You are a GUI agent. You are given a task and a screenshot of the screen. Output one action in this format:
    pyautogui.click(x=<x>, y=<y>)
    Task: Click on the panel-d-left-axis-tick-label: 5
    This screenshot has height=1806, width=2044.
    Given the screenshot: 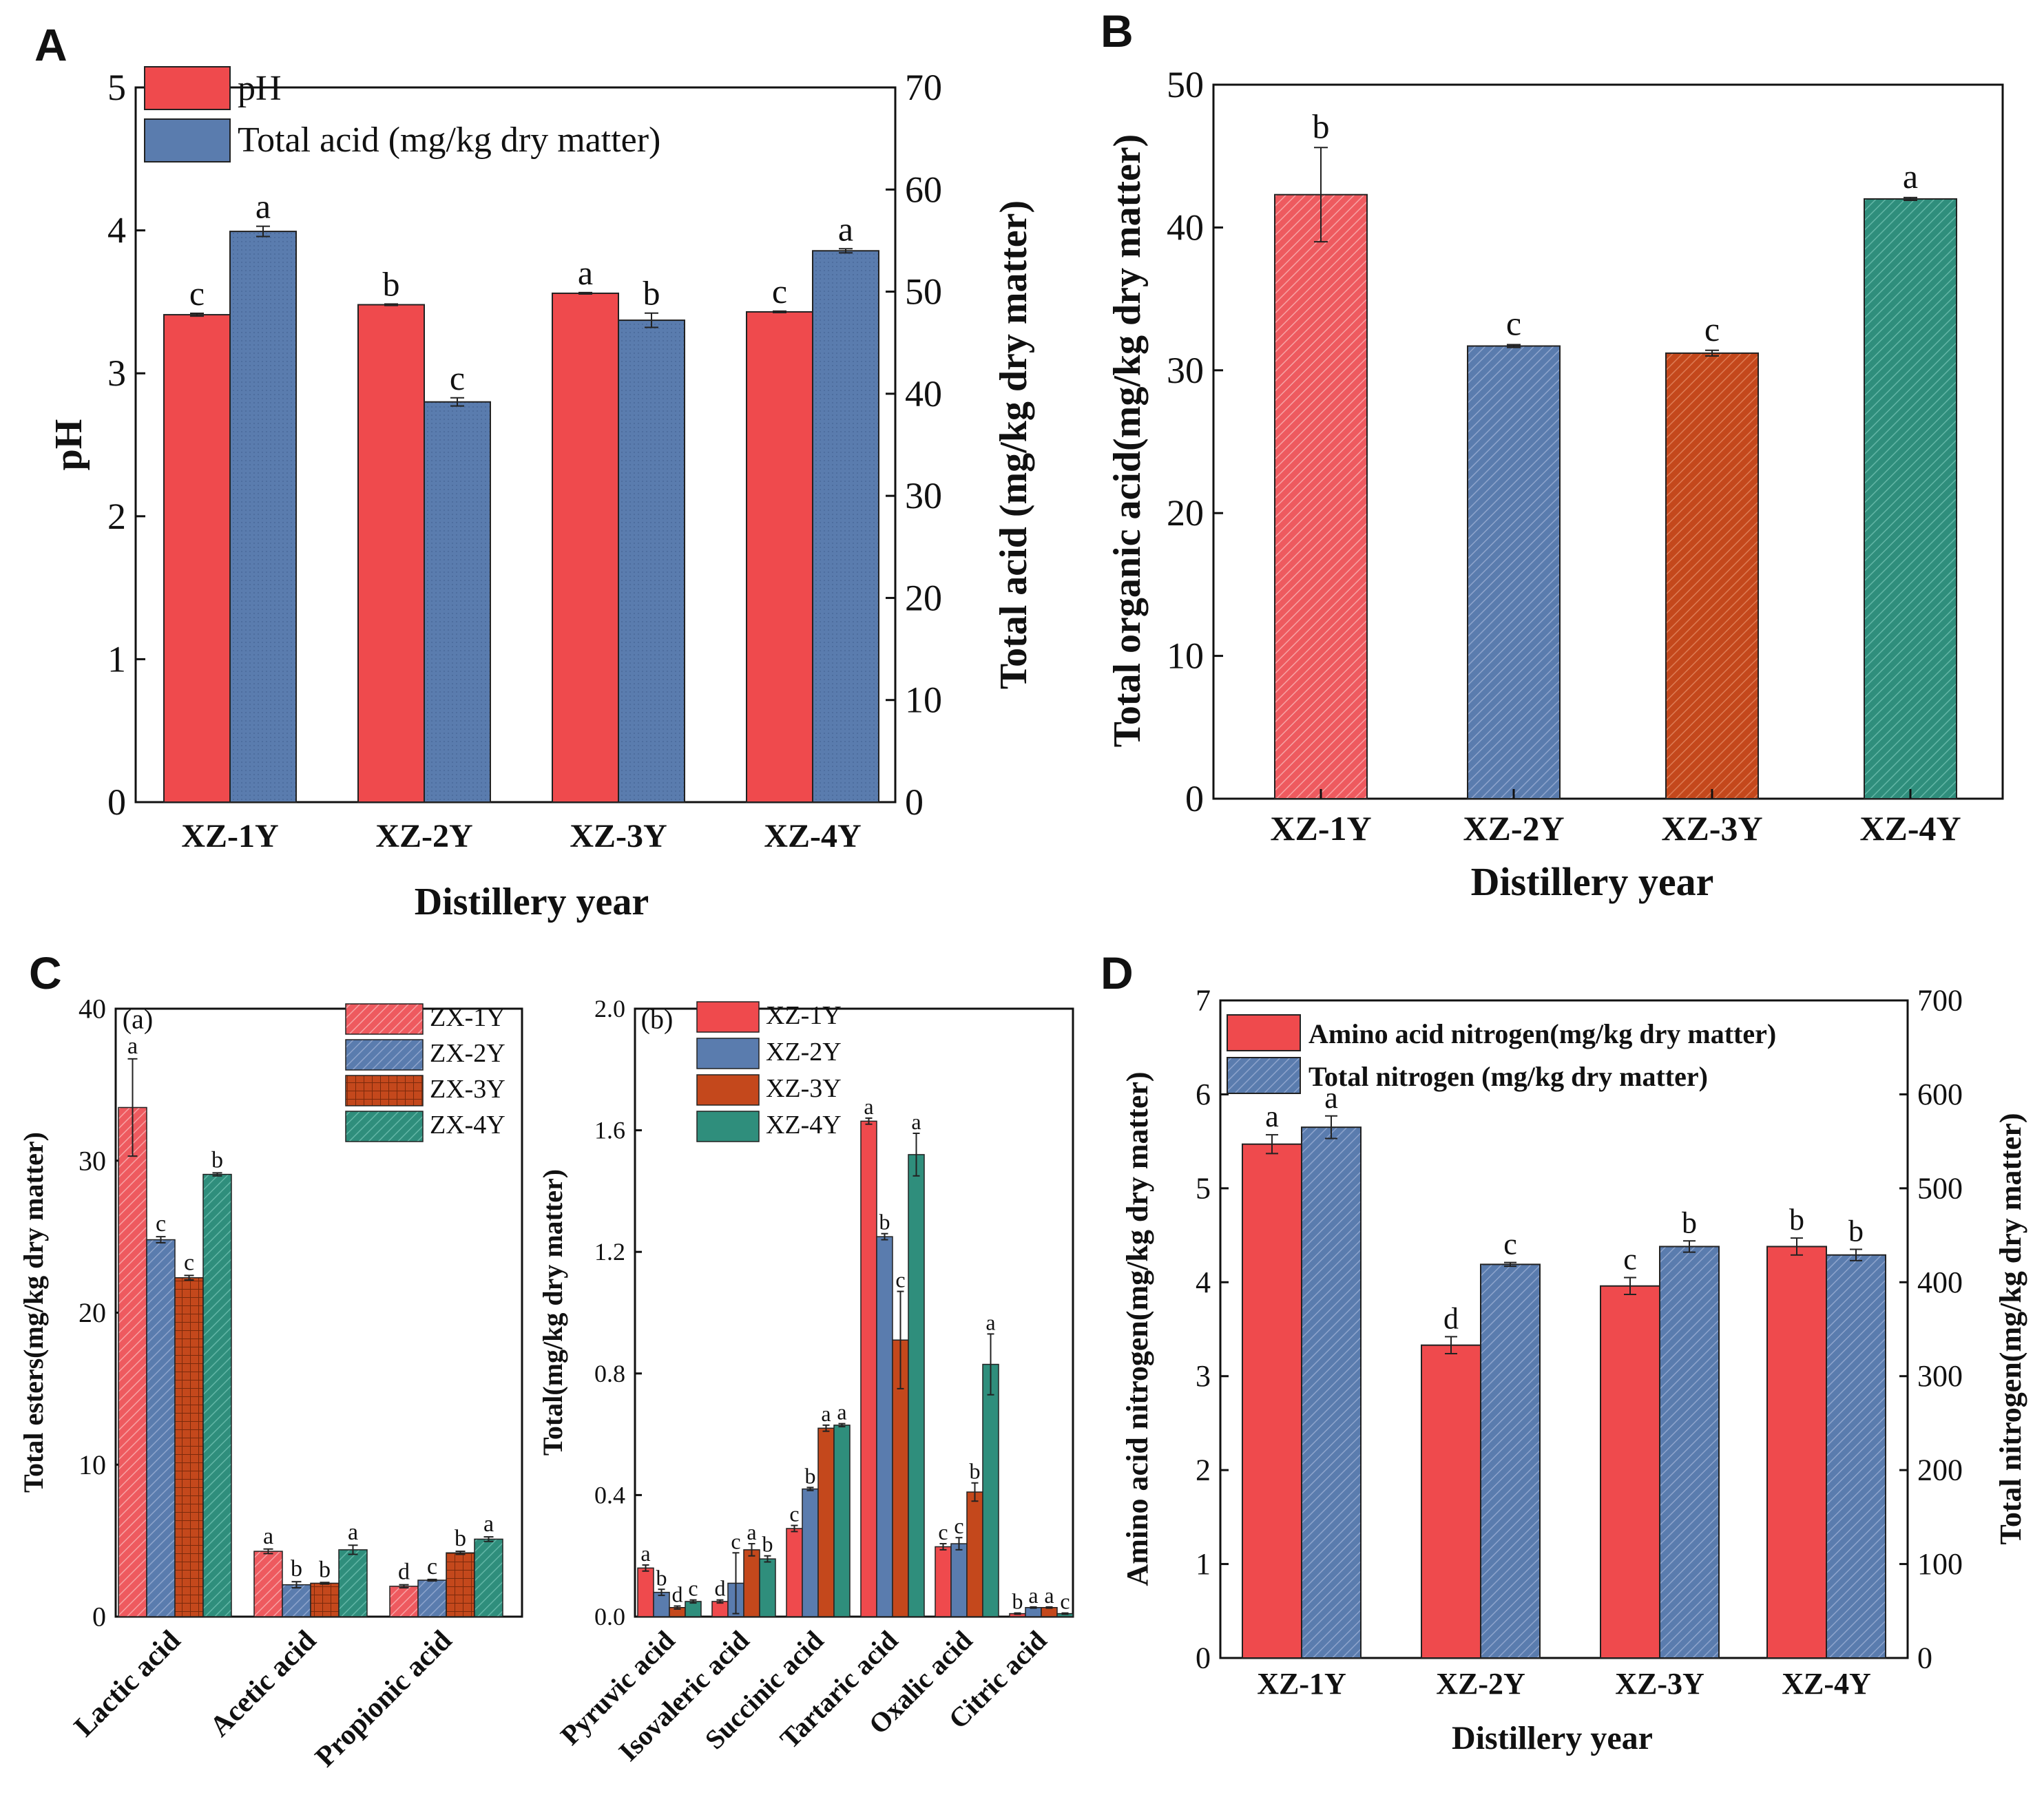 What is the action you would take?
    pyautogui.click(x=1203, y=1188)
    